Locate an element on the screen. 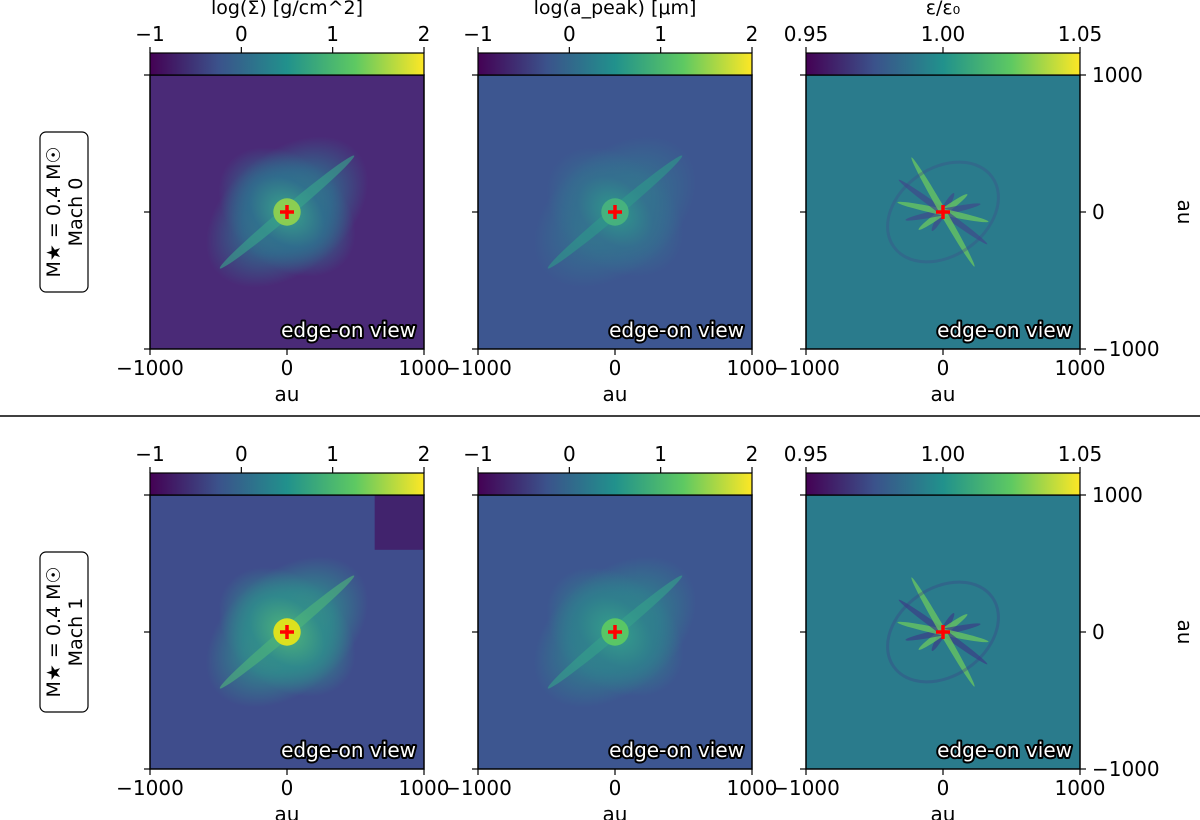 The width and height of the screenshot is (1200, 820). column-title: log(Σ) [g/cm^2] is located at coordinates (287, 9).